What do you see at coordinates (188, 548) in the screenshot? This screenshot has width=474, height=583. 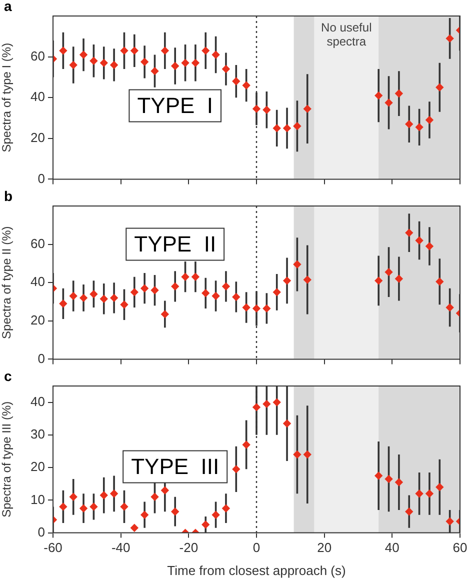 I see `x-tick-label: -20` at bounding box center [188, 548].